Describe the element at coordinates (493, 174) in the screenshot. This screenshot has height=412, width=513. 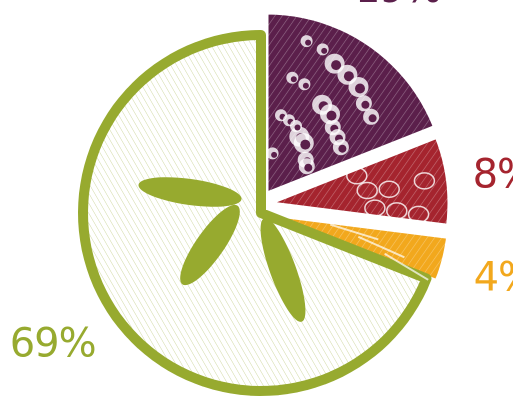
I see `slice-percent-label: 8%` at that location.